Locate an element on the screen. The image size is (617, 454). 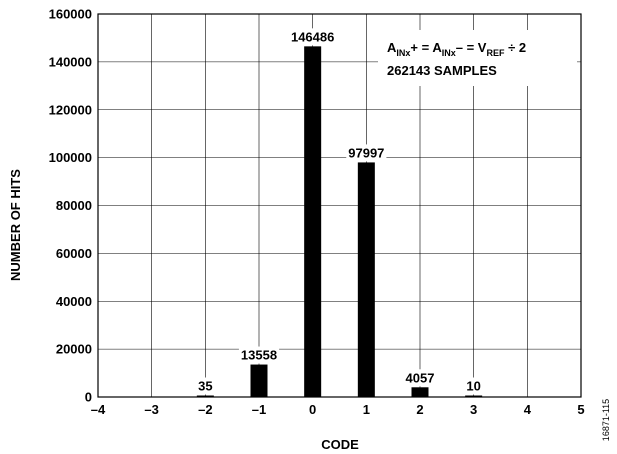
bar-value-label: 10 is located at coordinates (473, 386).